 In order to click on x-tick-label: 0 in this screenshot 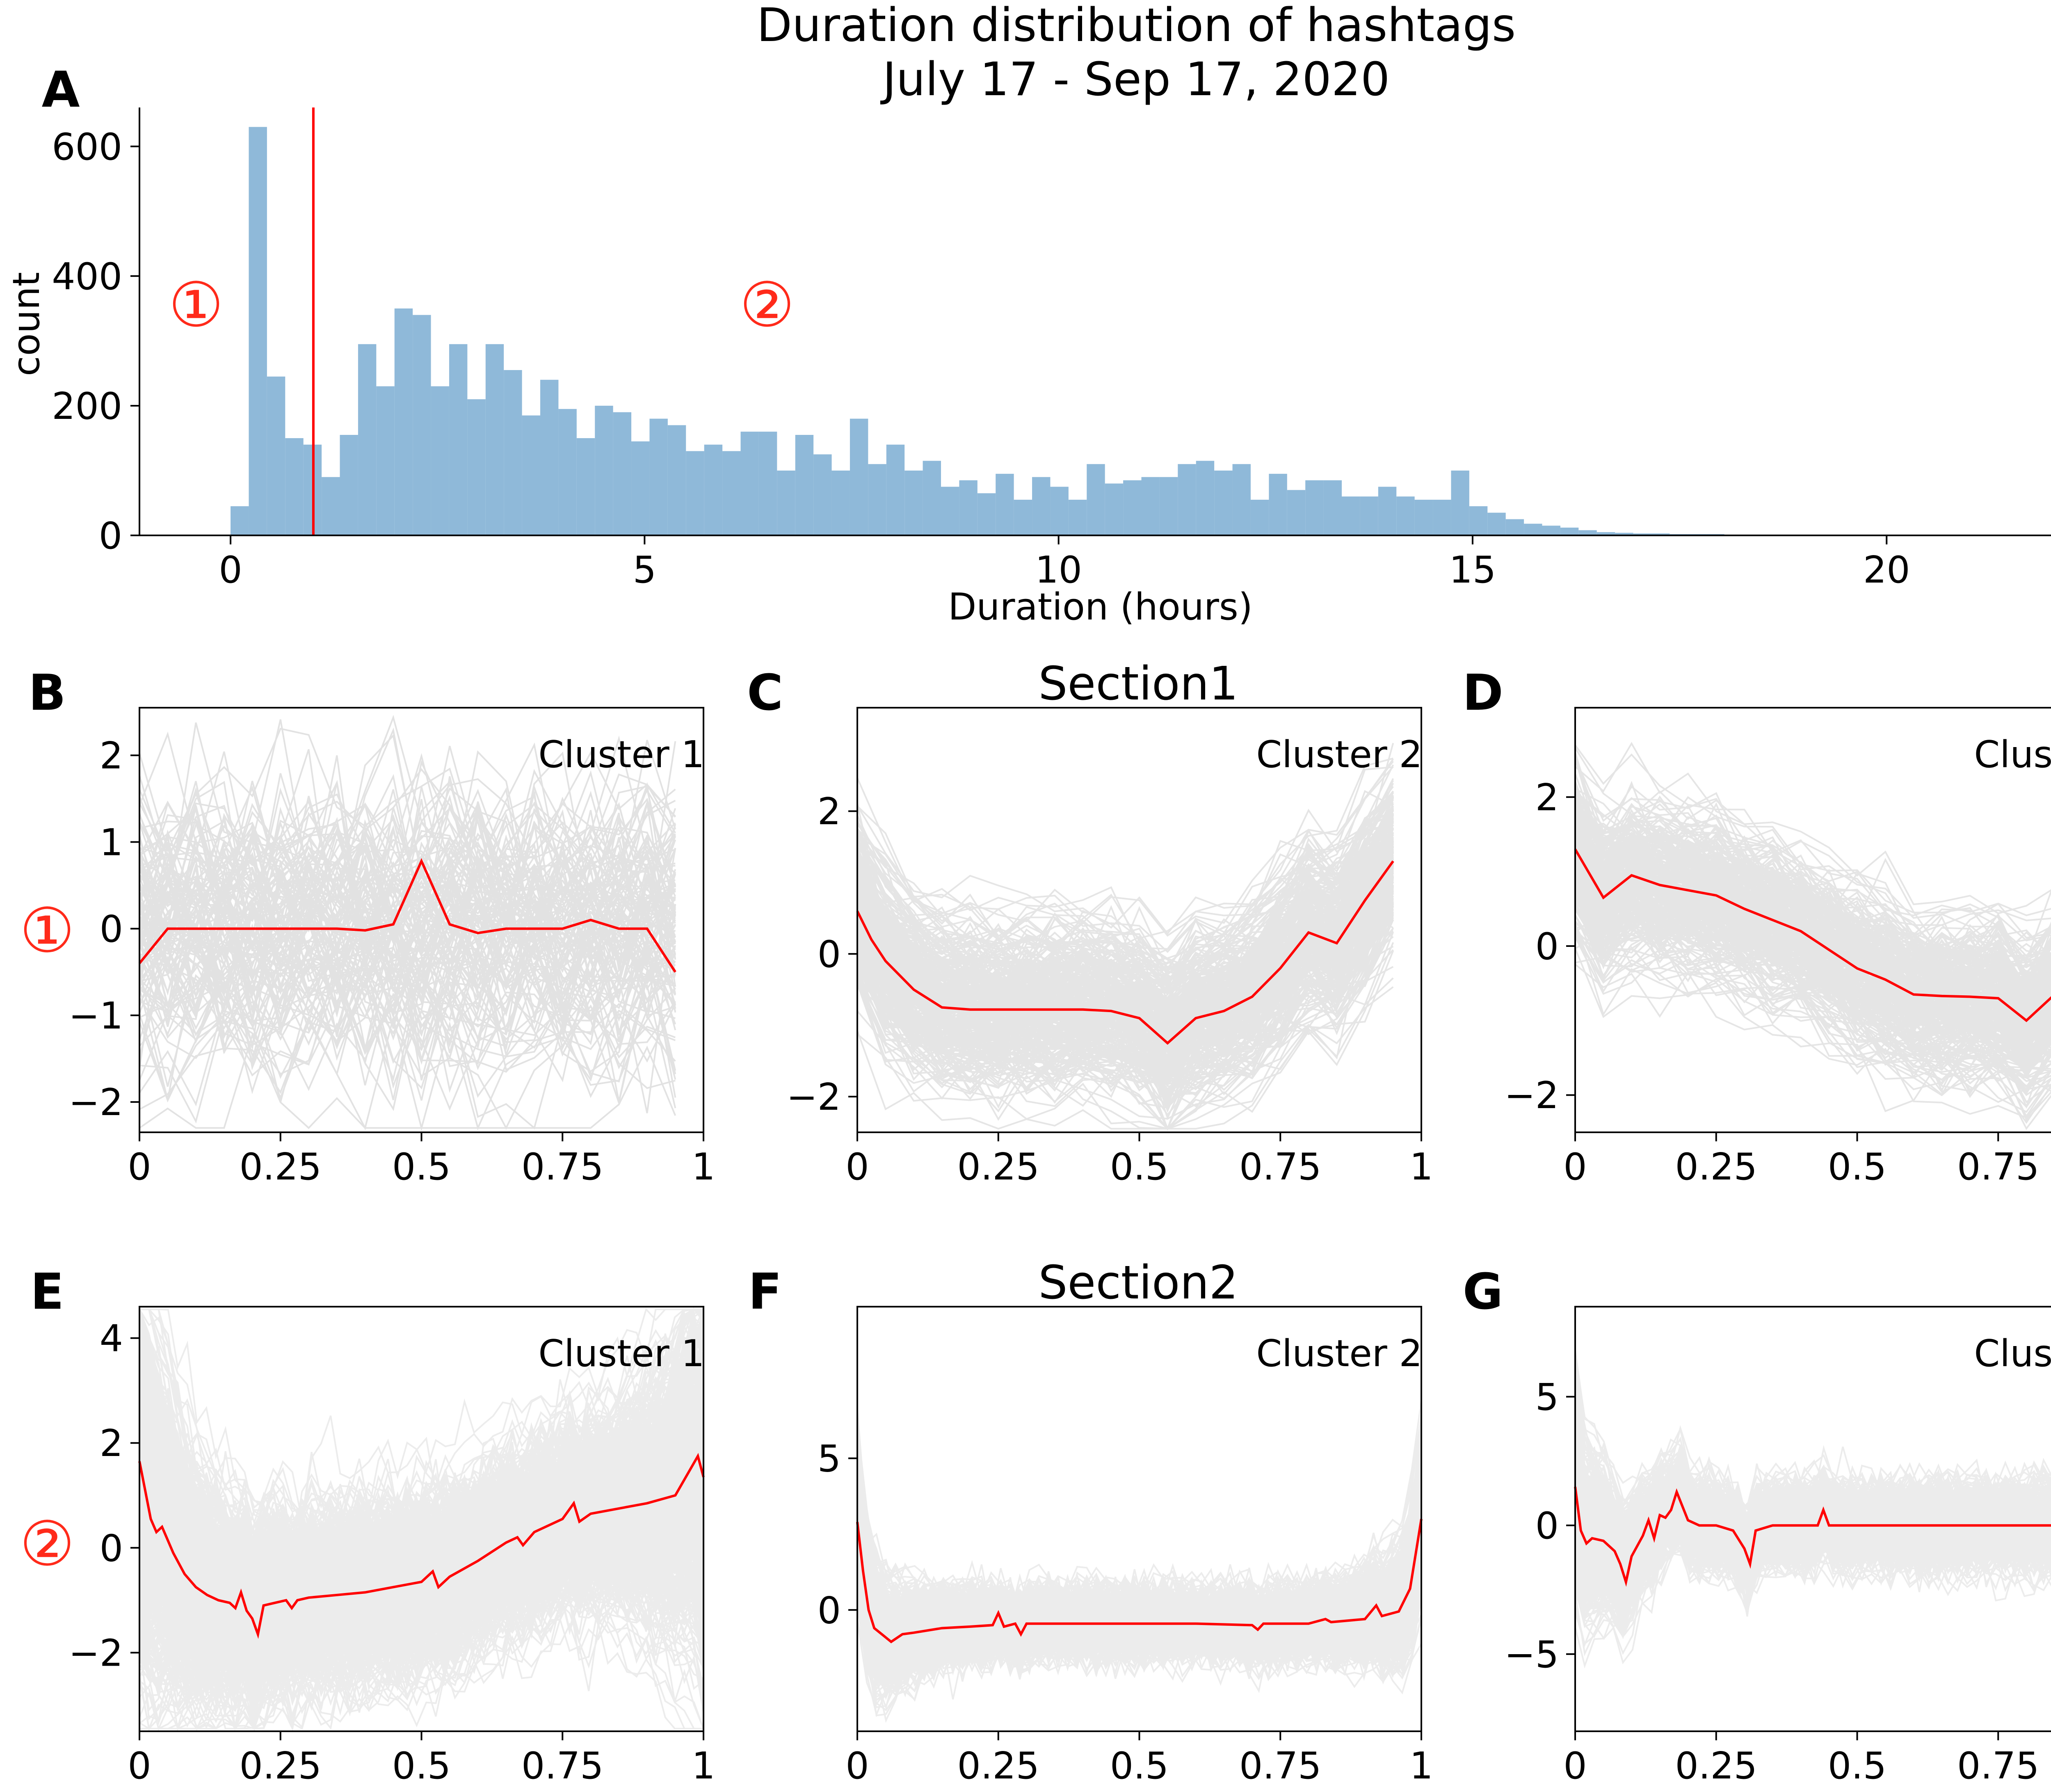, I will do `click(1575, 1167)`.